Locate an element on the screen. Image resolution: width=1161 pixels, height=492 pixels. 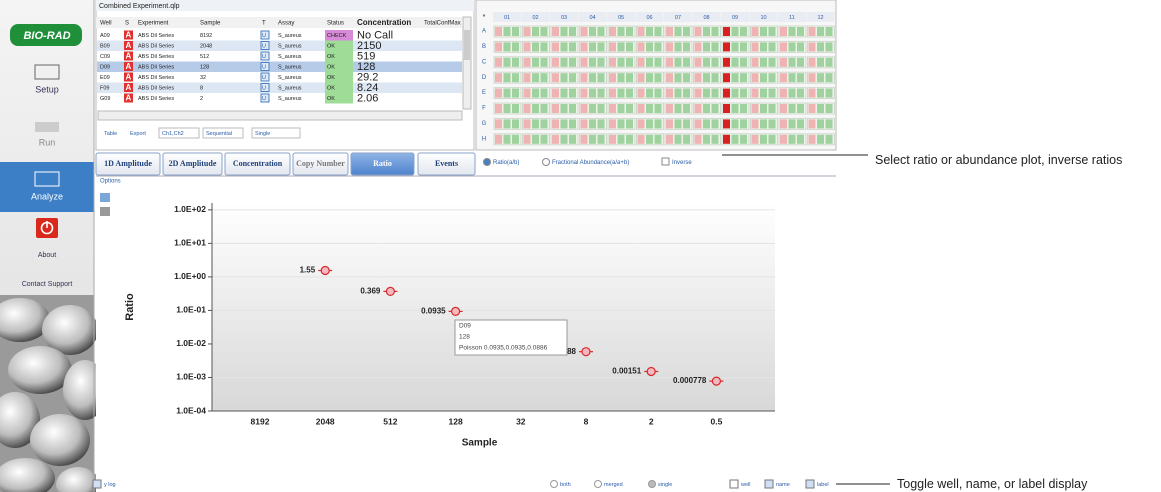
nav-item: About is located at coordinates (47, 255).